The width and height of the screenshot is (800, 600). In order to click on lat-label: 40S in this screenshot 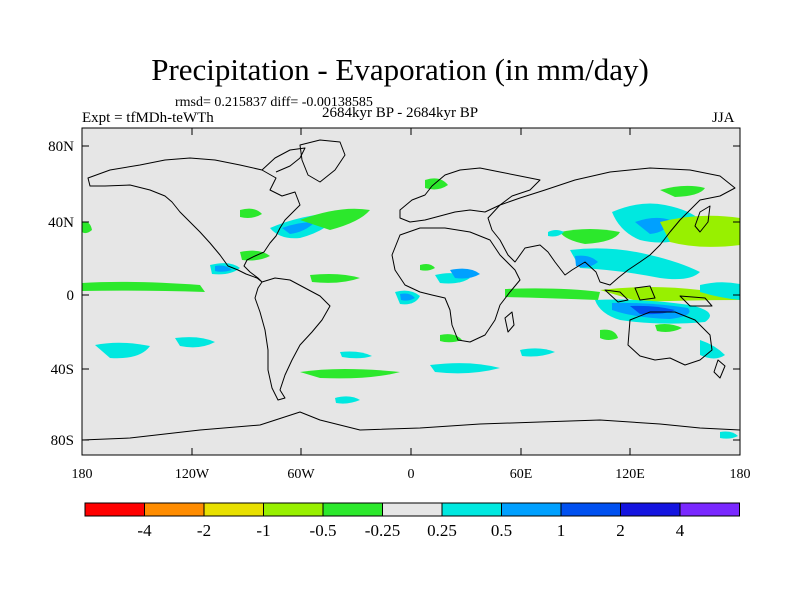, I will do `click(62, 370)`.